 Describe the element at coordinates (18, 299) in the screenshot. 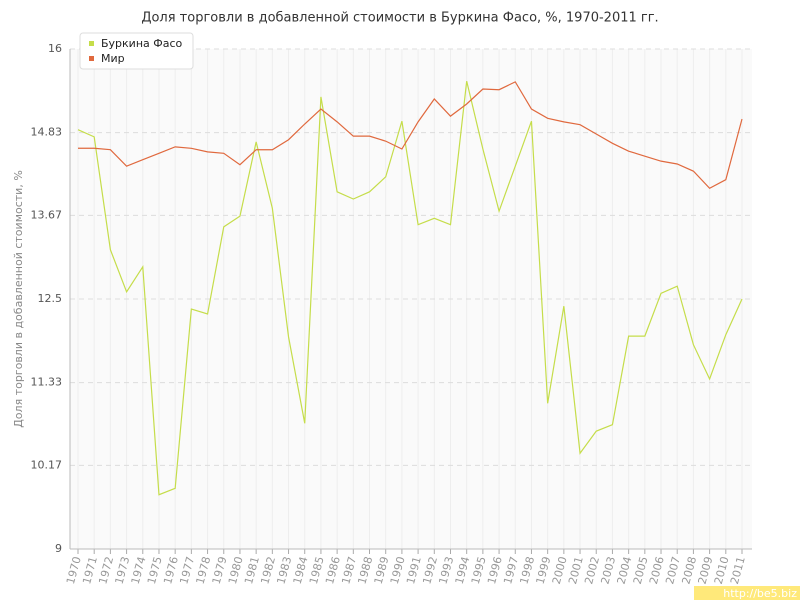

I see `y-axis-label: Доля торговли в добавленной стоимости, %` at that location.